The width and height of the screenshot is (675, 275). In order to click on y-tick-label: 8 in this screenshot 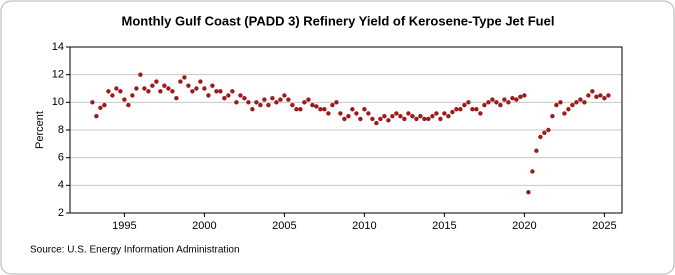, I will do `click(61, 130)`.